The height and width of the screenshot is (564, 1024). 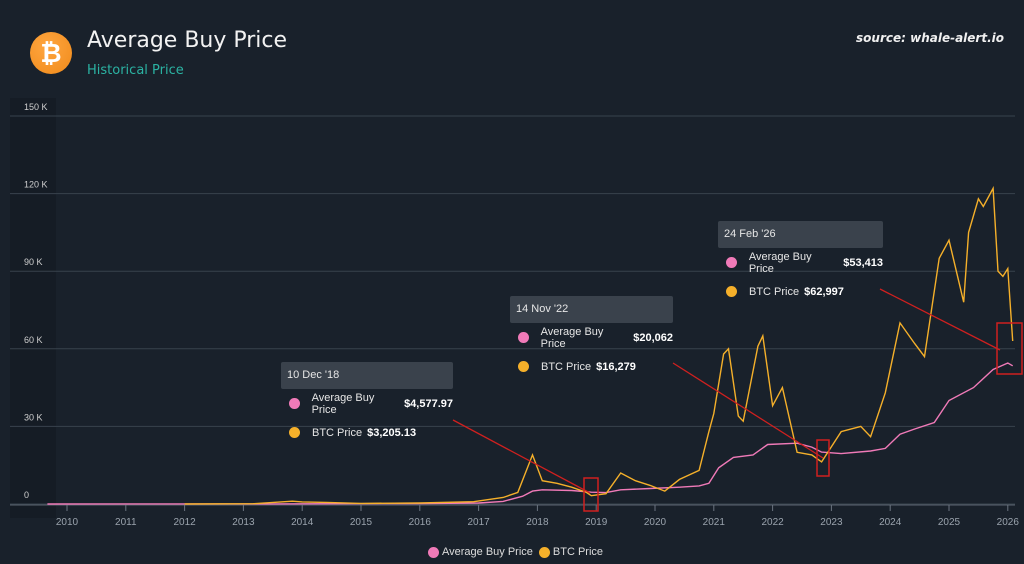 What do you see at coordinates (591, 309) in the screenshot?
I see `tooltip-date: 14 Nov '22` at bounding box center [591, 309].